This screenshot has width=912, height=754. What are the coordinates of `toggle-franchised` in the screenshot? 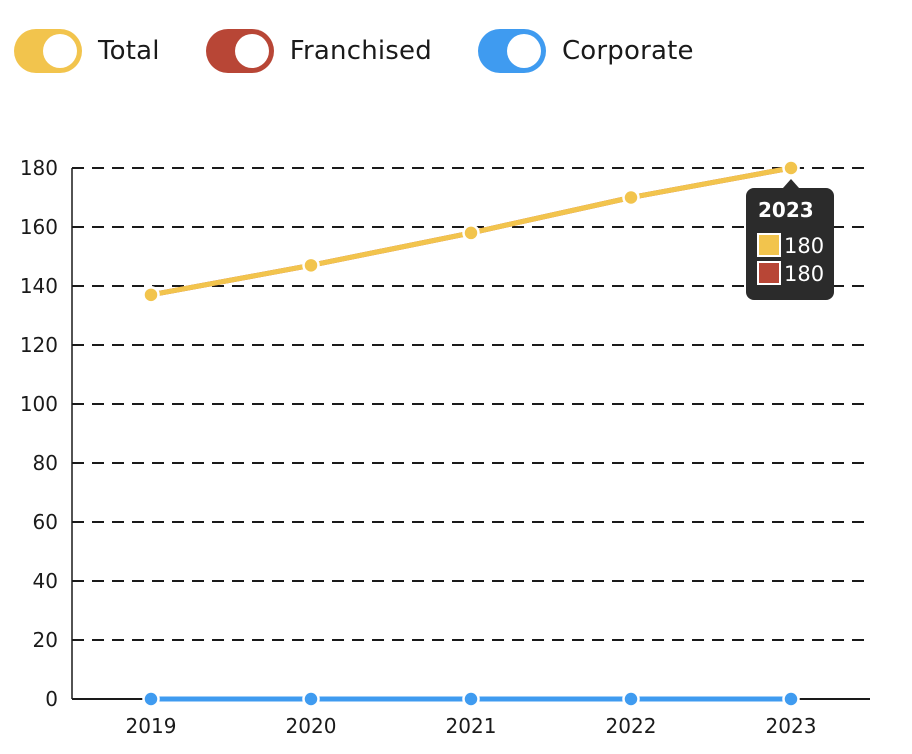 It's located at (239, 51).